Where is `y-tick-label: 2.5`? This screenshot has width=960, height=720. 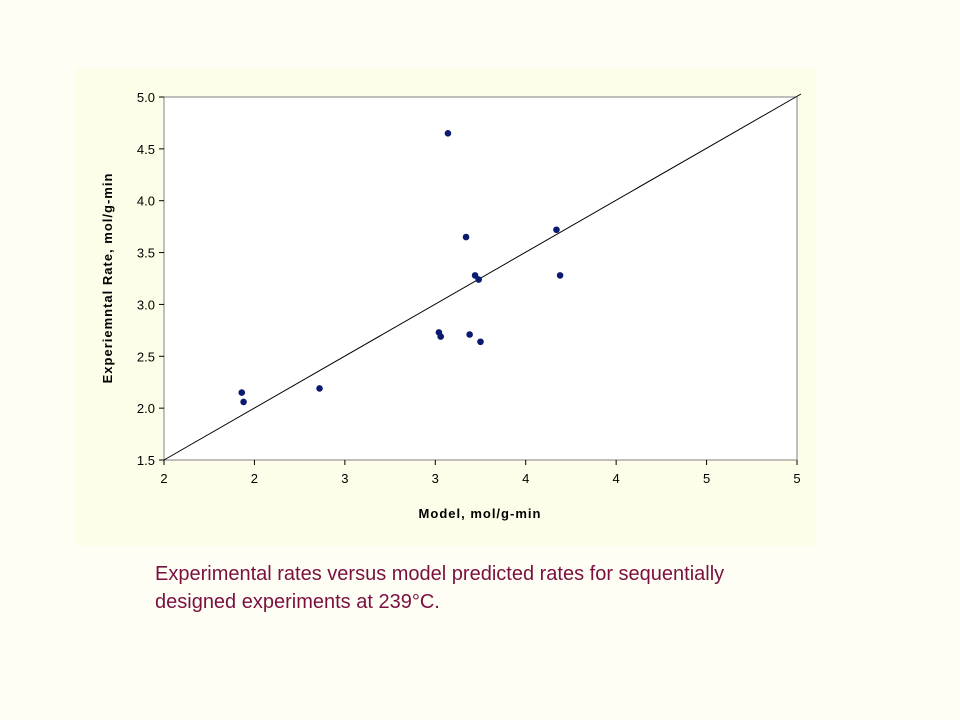
y-tick-label: 2.5 is located at coordinates (146, 356).